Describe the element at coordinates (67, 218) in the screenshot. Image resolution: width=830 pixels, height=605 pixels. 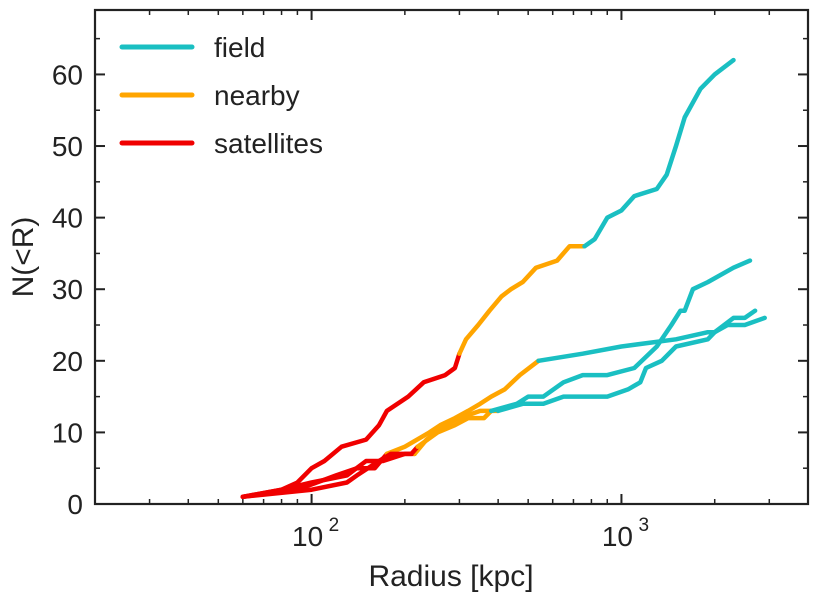
I see `y-tick-label: 40` at that location.